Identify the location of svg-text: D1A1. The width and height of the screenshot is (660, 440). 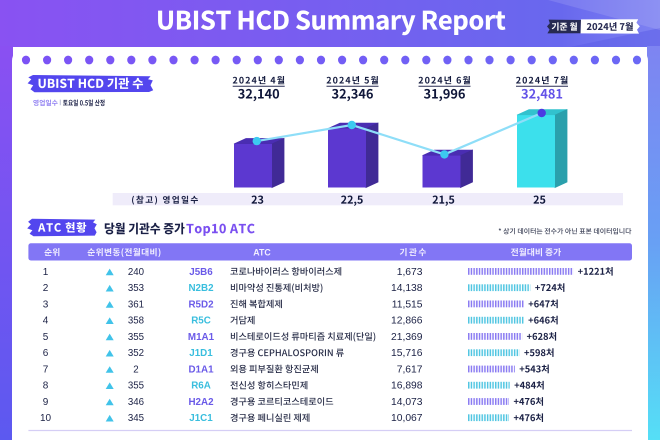
(201, 369).